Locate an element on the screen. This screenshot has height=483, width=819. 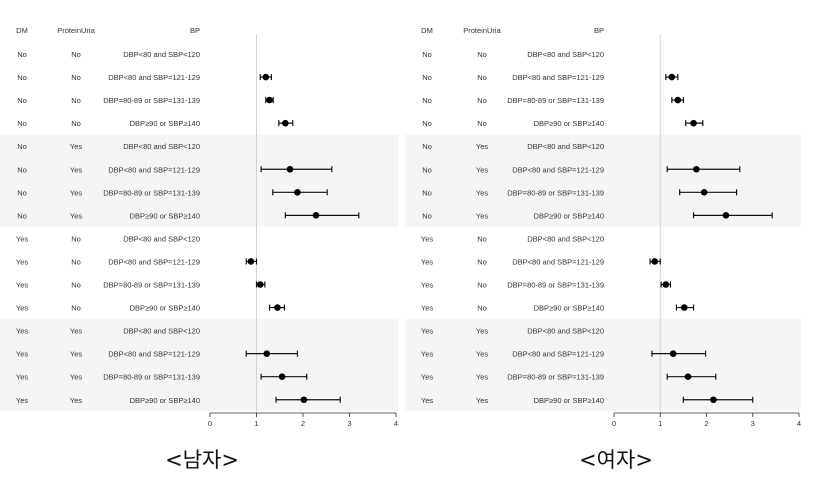
table-row: No No DBP<80 and SBP<120 is located at coordinates (108, 54).